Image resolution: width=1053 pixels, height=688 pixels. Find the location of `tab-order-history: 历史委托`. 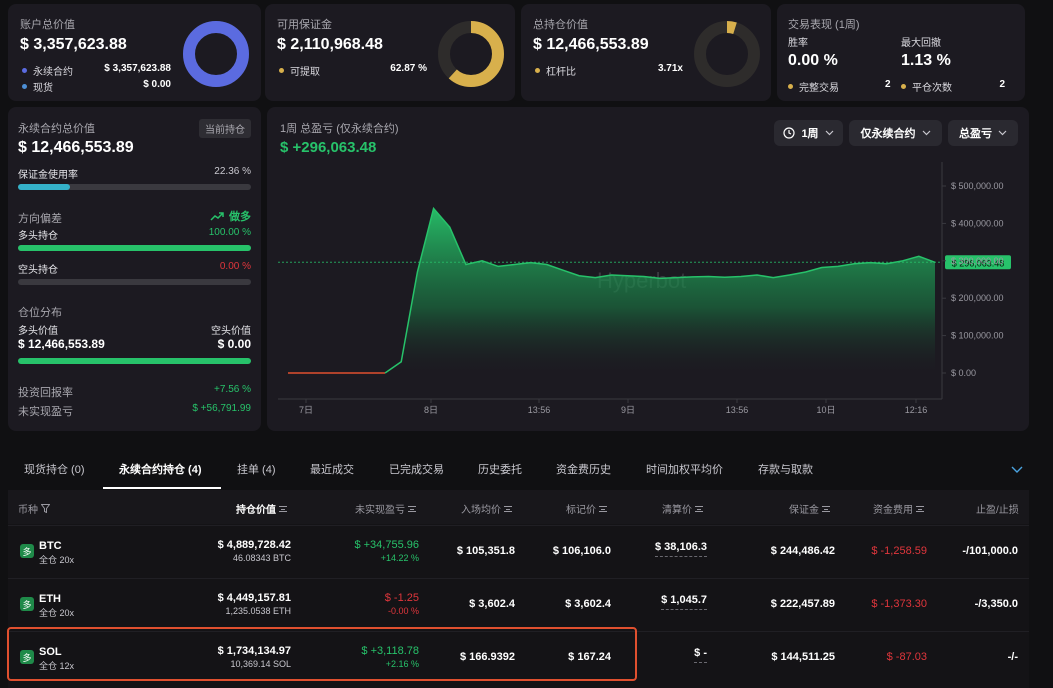

tab-order-history: 历史委托 is located at coordinates (500, 470).